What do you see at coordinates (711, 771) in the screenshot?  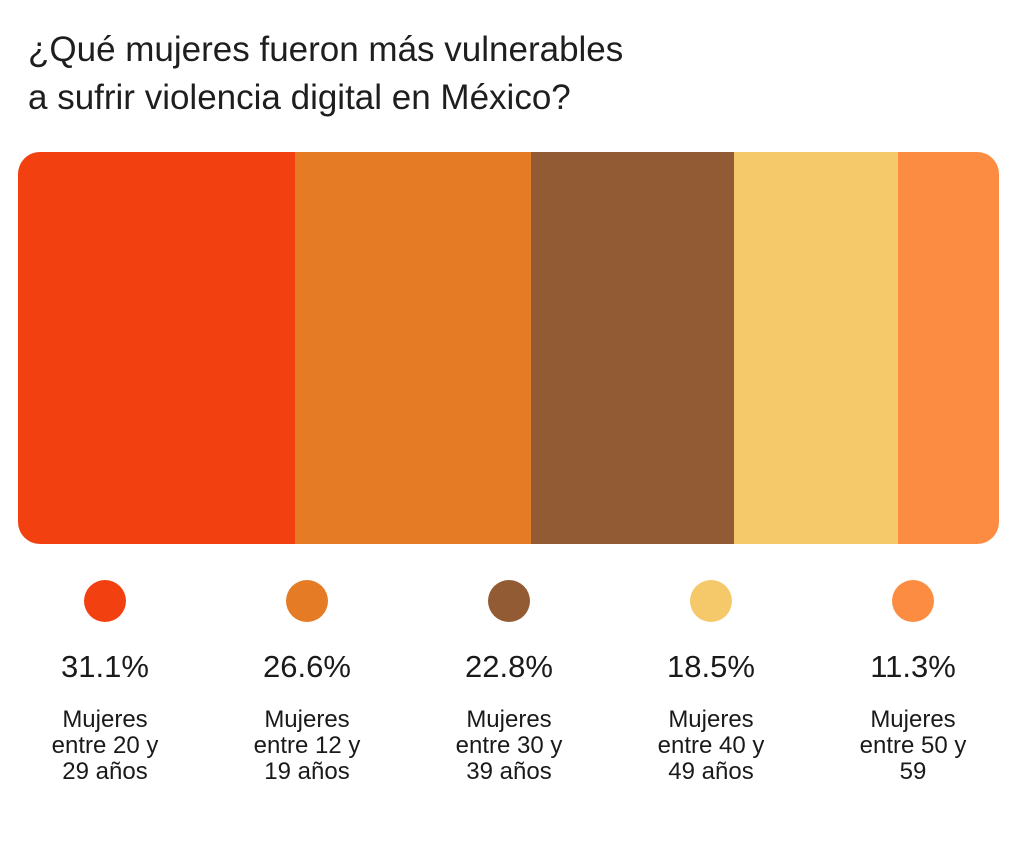 I see `legend-label-line: 49 años` at bounding box center [711, 771].